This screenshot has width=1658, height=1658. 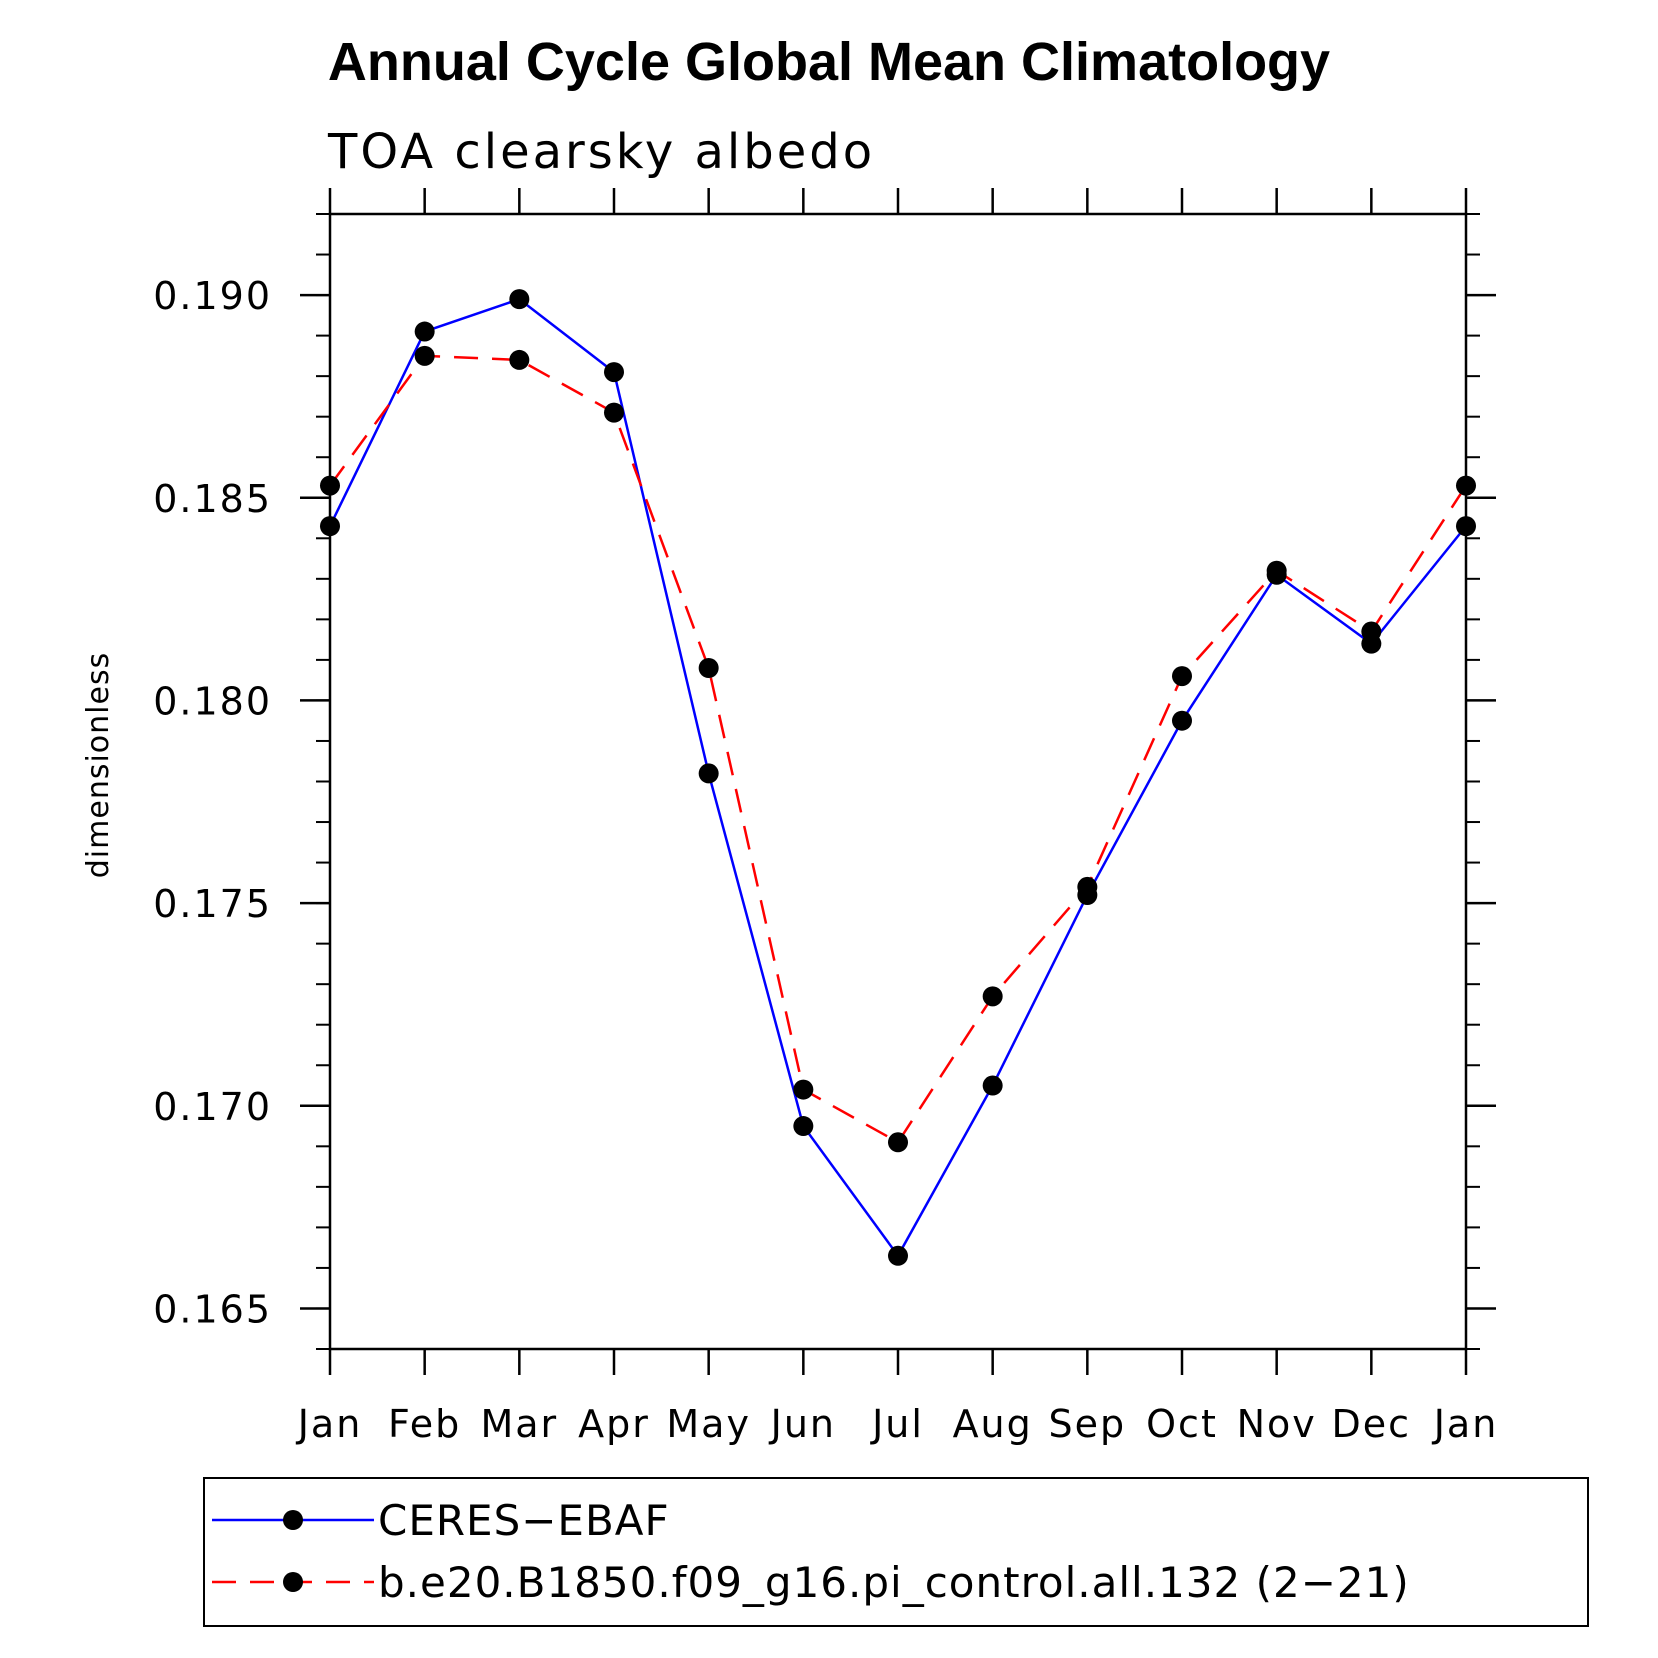 I want to click on legend-box, so click(x=896, y=1552).